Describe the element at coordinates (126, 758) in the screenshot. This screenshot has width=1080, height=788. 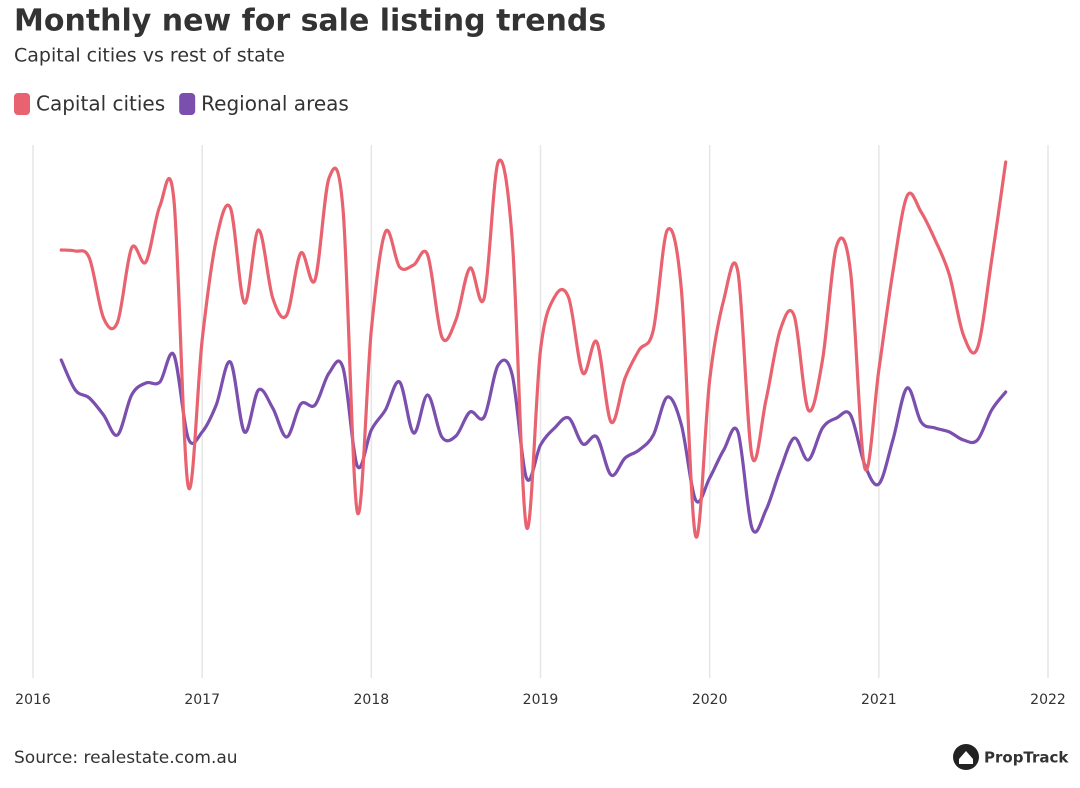
I see `source: Source: realestate.com.au` at that location.